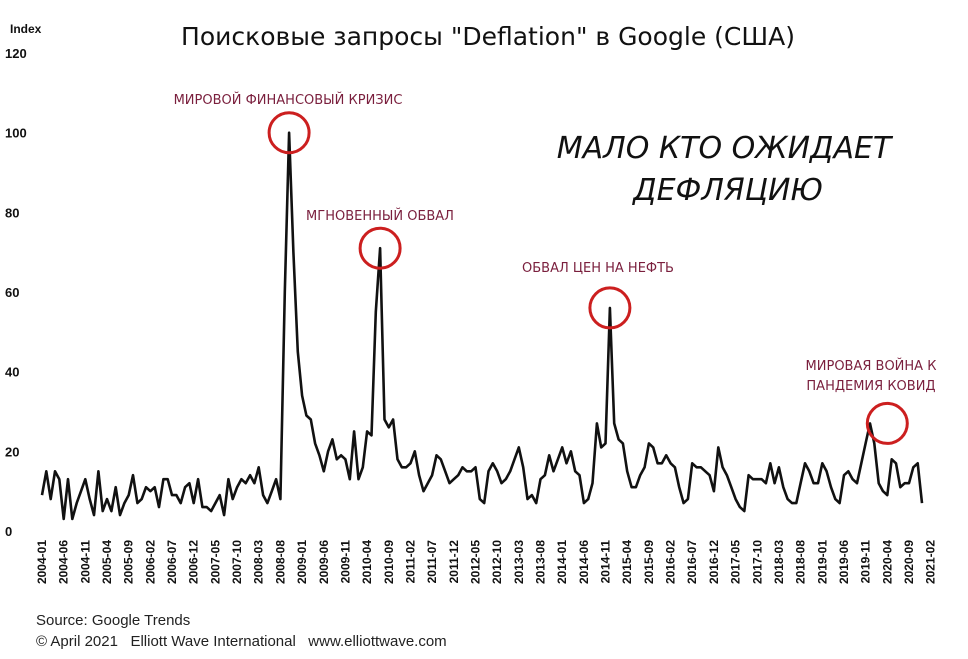  Describe the element at coordinates (649, 562) in the screenshot. I see `x-tick-label: 2015-09` at that location.